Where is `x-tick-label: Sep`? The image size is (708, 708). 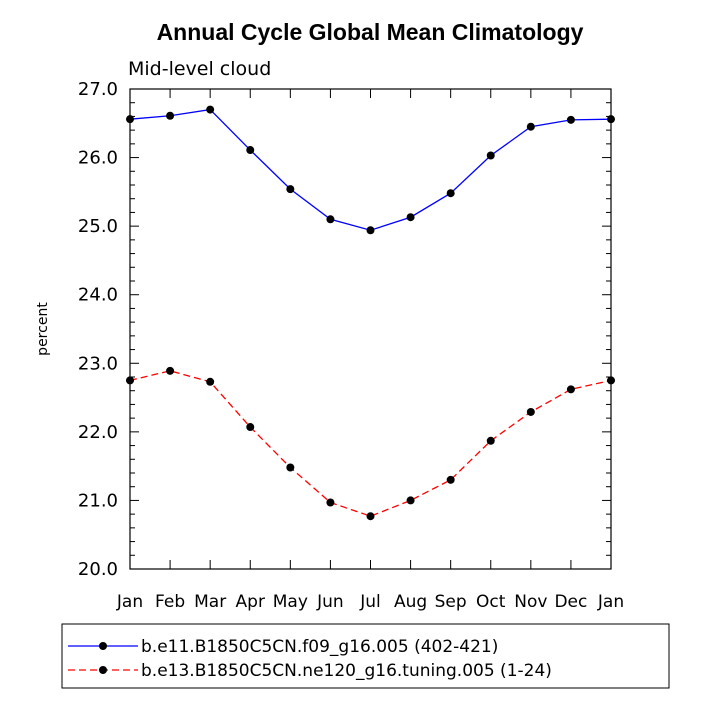
x-tick-label: Sep is located at coordinates (451, 602).